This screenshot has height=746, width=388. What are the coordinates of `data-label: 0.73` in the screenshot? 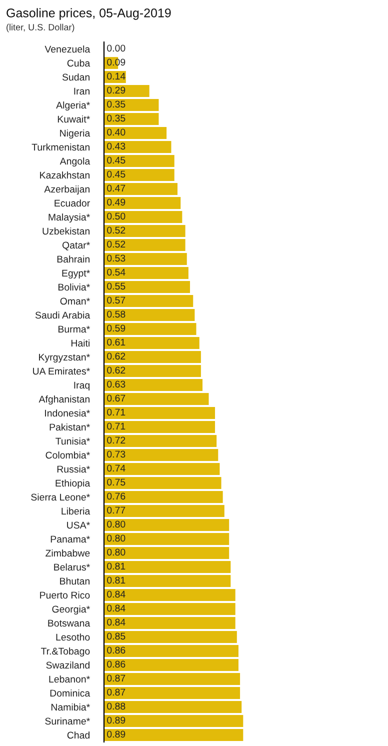 It's located at (116, 454).